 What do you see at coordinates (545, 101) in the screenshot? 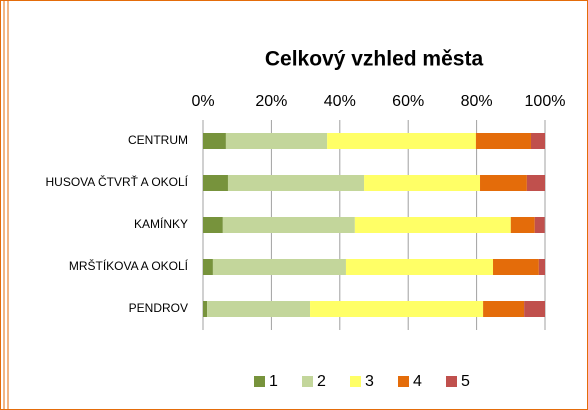
I see `x-tick-label: 100%` at bounding box center [545, 101].